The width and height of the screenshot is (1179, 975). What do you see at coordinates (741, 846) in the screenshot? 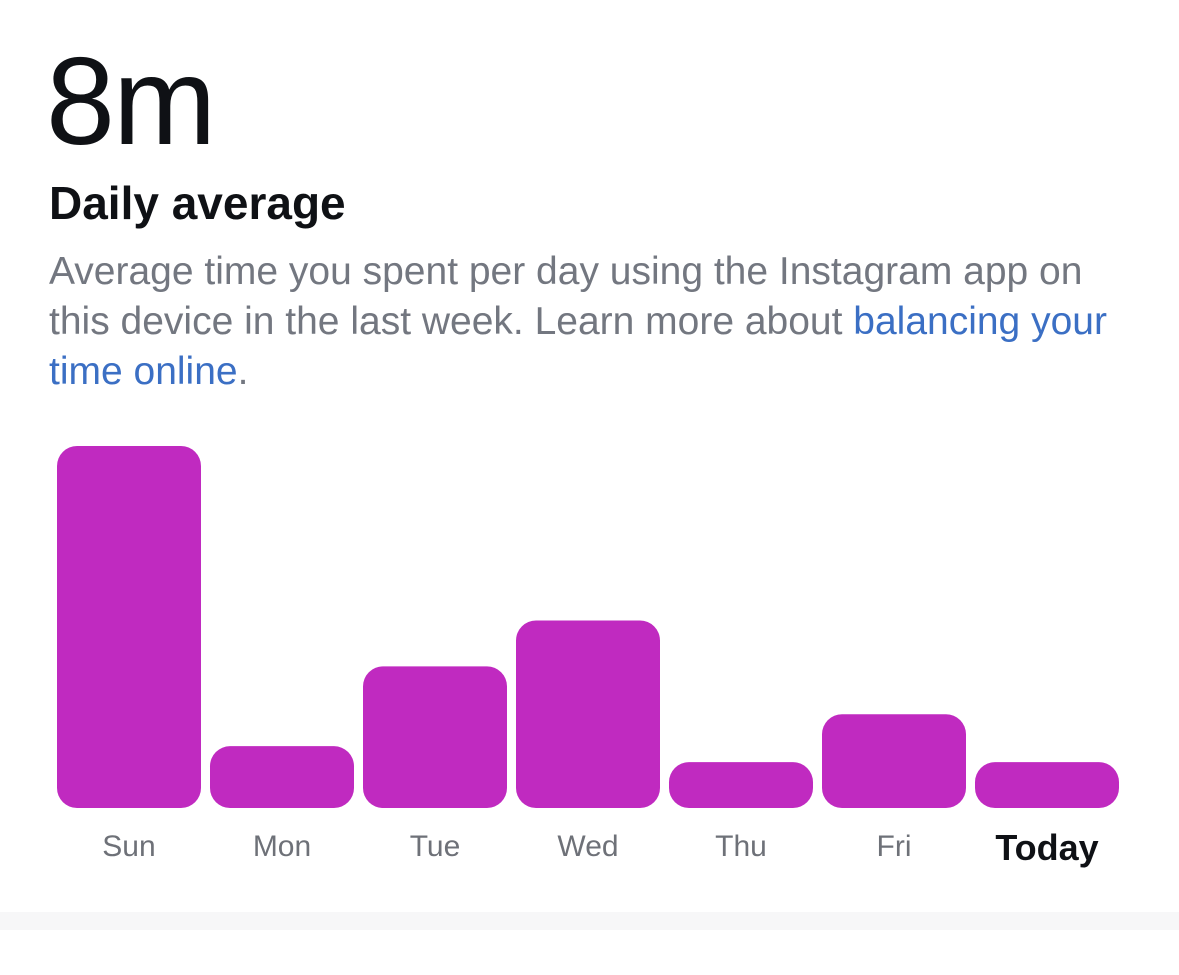
I see `day-label-thu: Thu` at bounding box center [741, 846].